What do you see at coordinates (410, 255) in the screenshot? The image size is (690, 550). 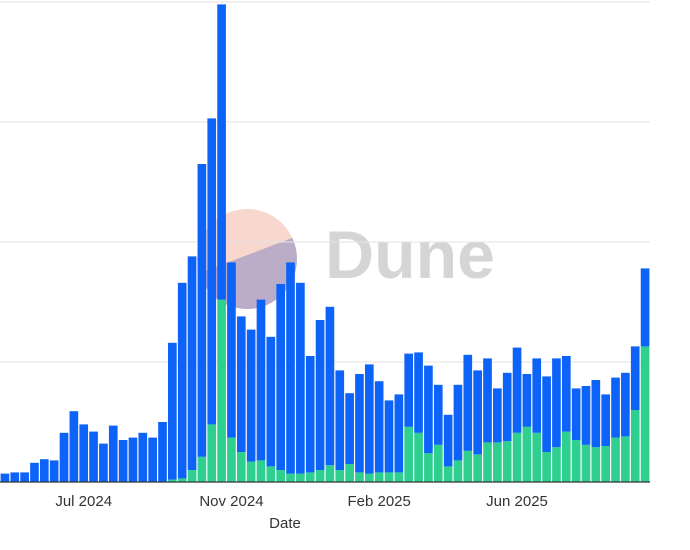 I see `watermark: Dune` at bounding box center [410, 255].